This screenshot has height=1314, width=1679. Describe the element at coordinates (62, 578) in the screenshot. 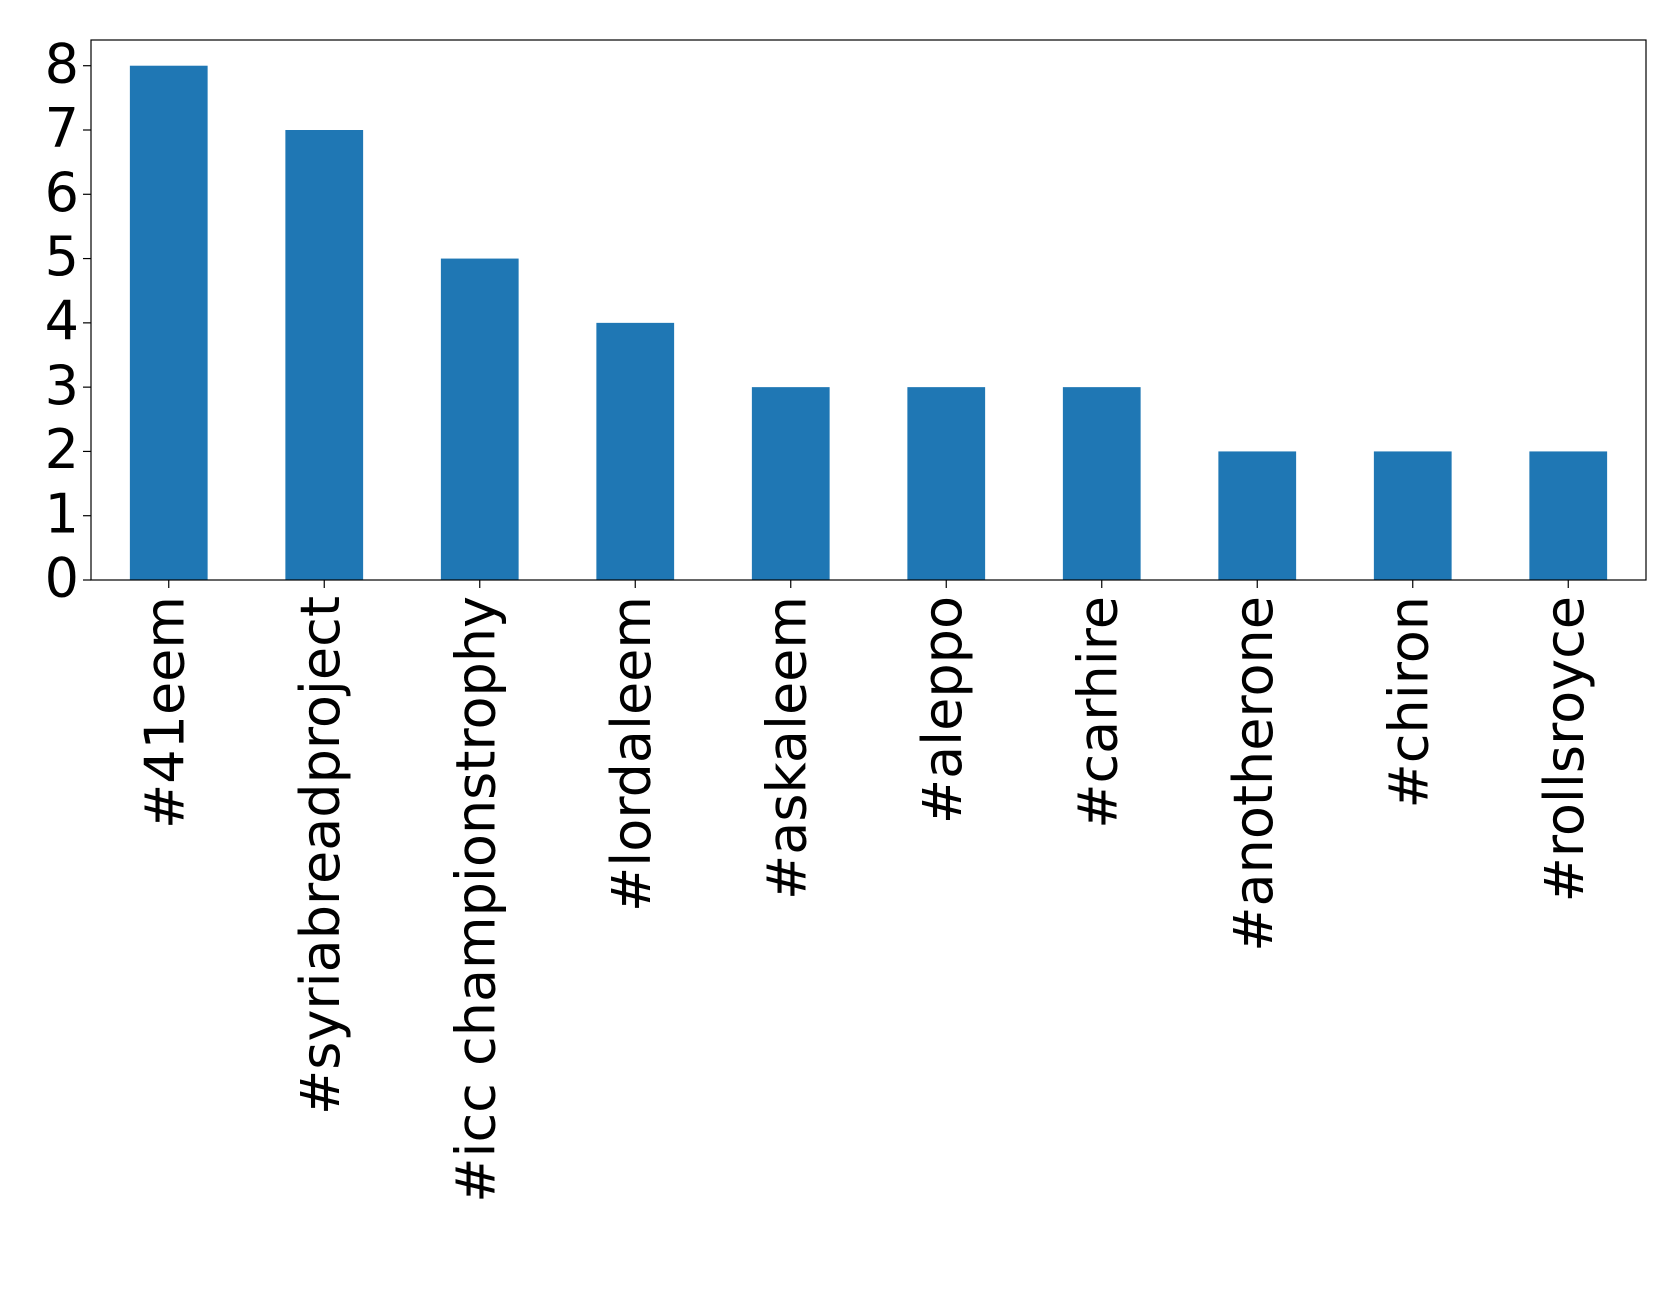

I see `y-tick-label: 0` at that location.